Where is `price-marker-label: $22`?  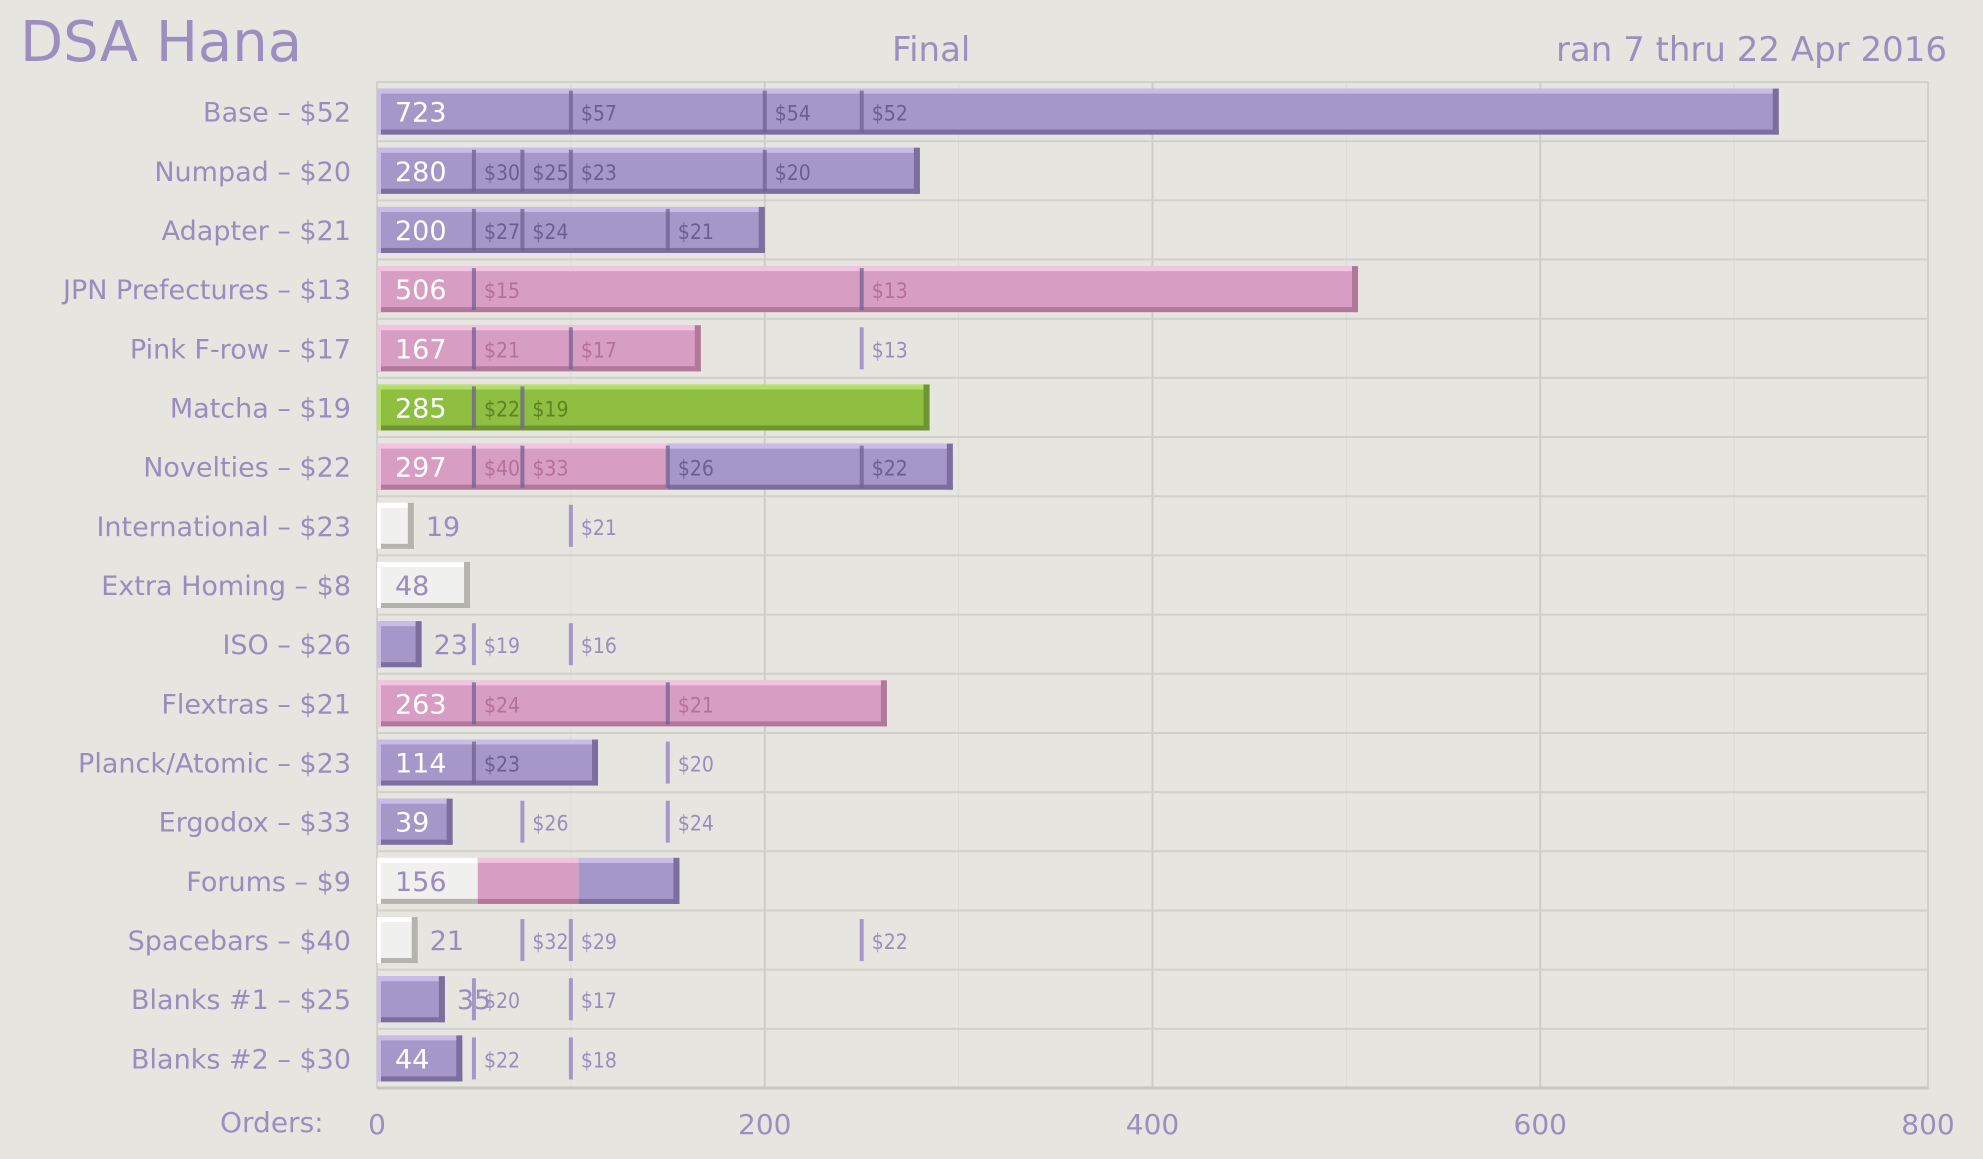
price-marker-label: $22 is located at coordinates (502, 1060).